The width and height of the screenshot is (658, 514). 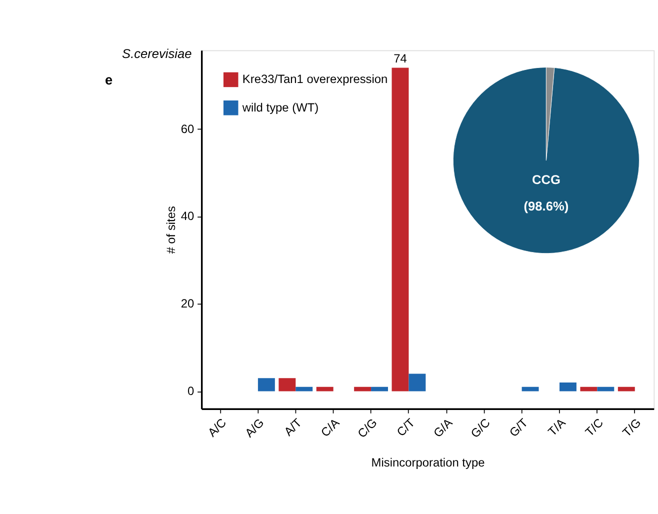 What do you see at coordinates (481, 428) in the screenshot?
I see `x-tick-label: G/C` at bounding box center [481, 428].